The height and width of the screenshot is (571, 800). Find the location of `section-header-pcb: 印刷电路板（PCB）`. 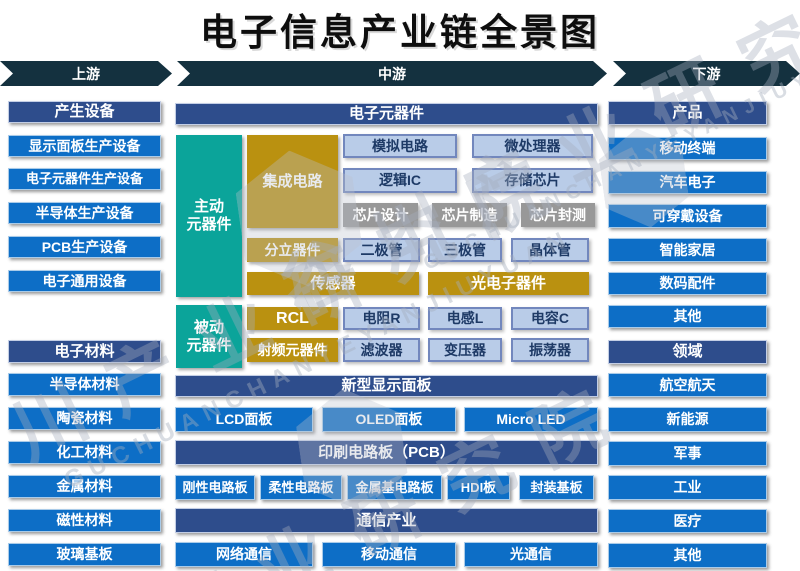

section-header-pcb: 印刷电路板（PCB） is located at coordinates (386, 452).